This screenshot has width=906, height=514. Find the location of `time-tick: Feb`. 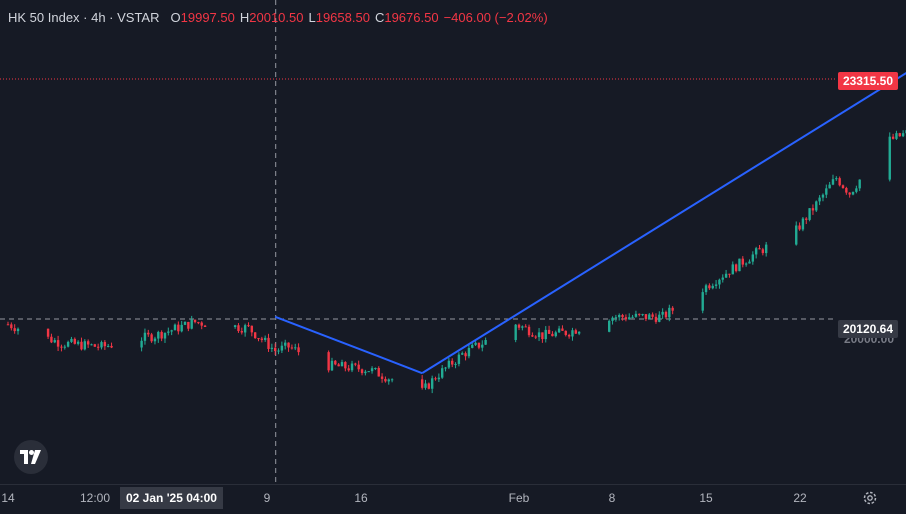

time-tick: Feb is located at coordinates (519, 498).